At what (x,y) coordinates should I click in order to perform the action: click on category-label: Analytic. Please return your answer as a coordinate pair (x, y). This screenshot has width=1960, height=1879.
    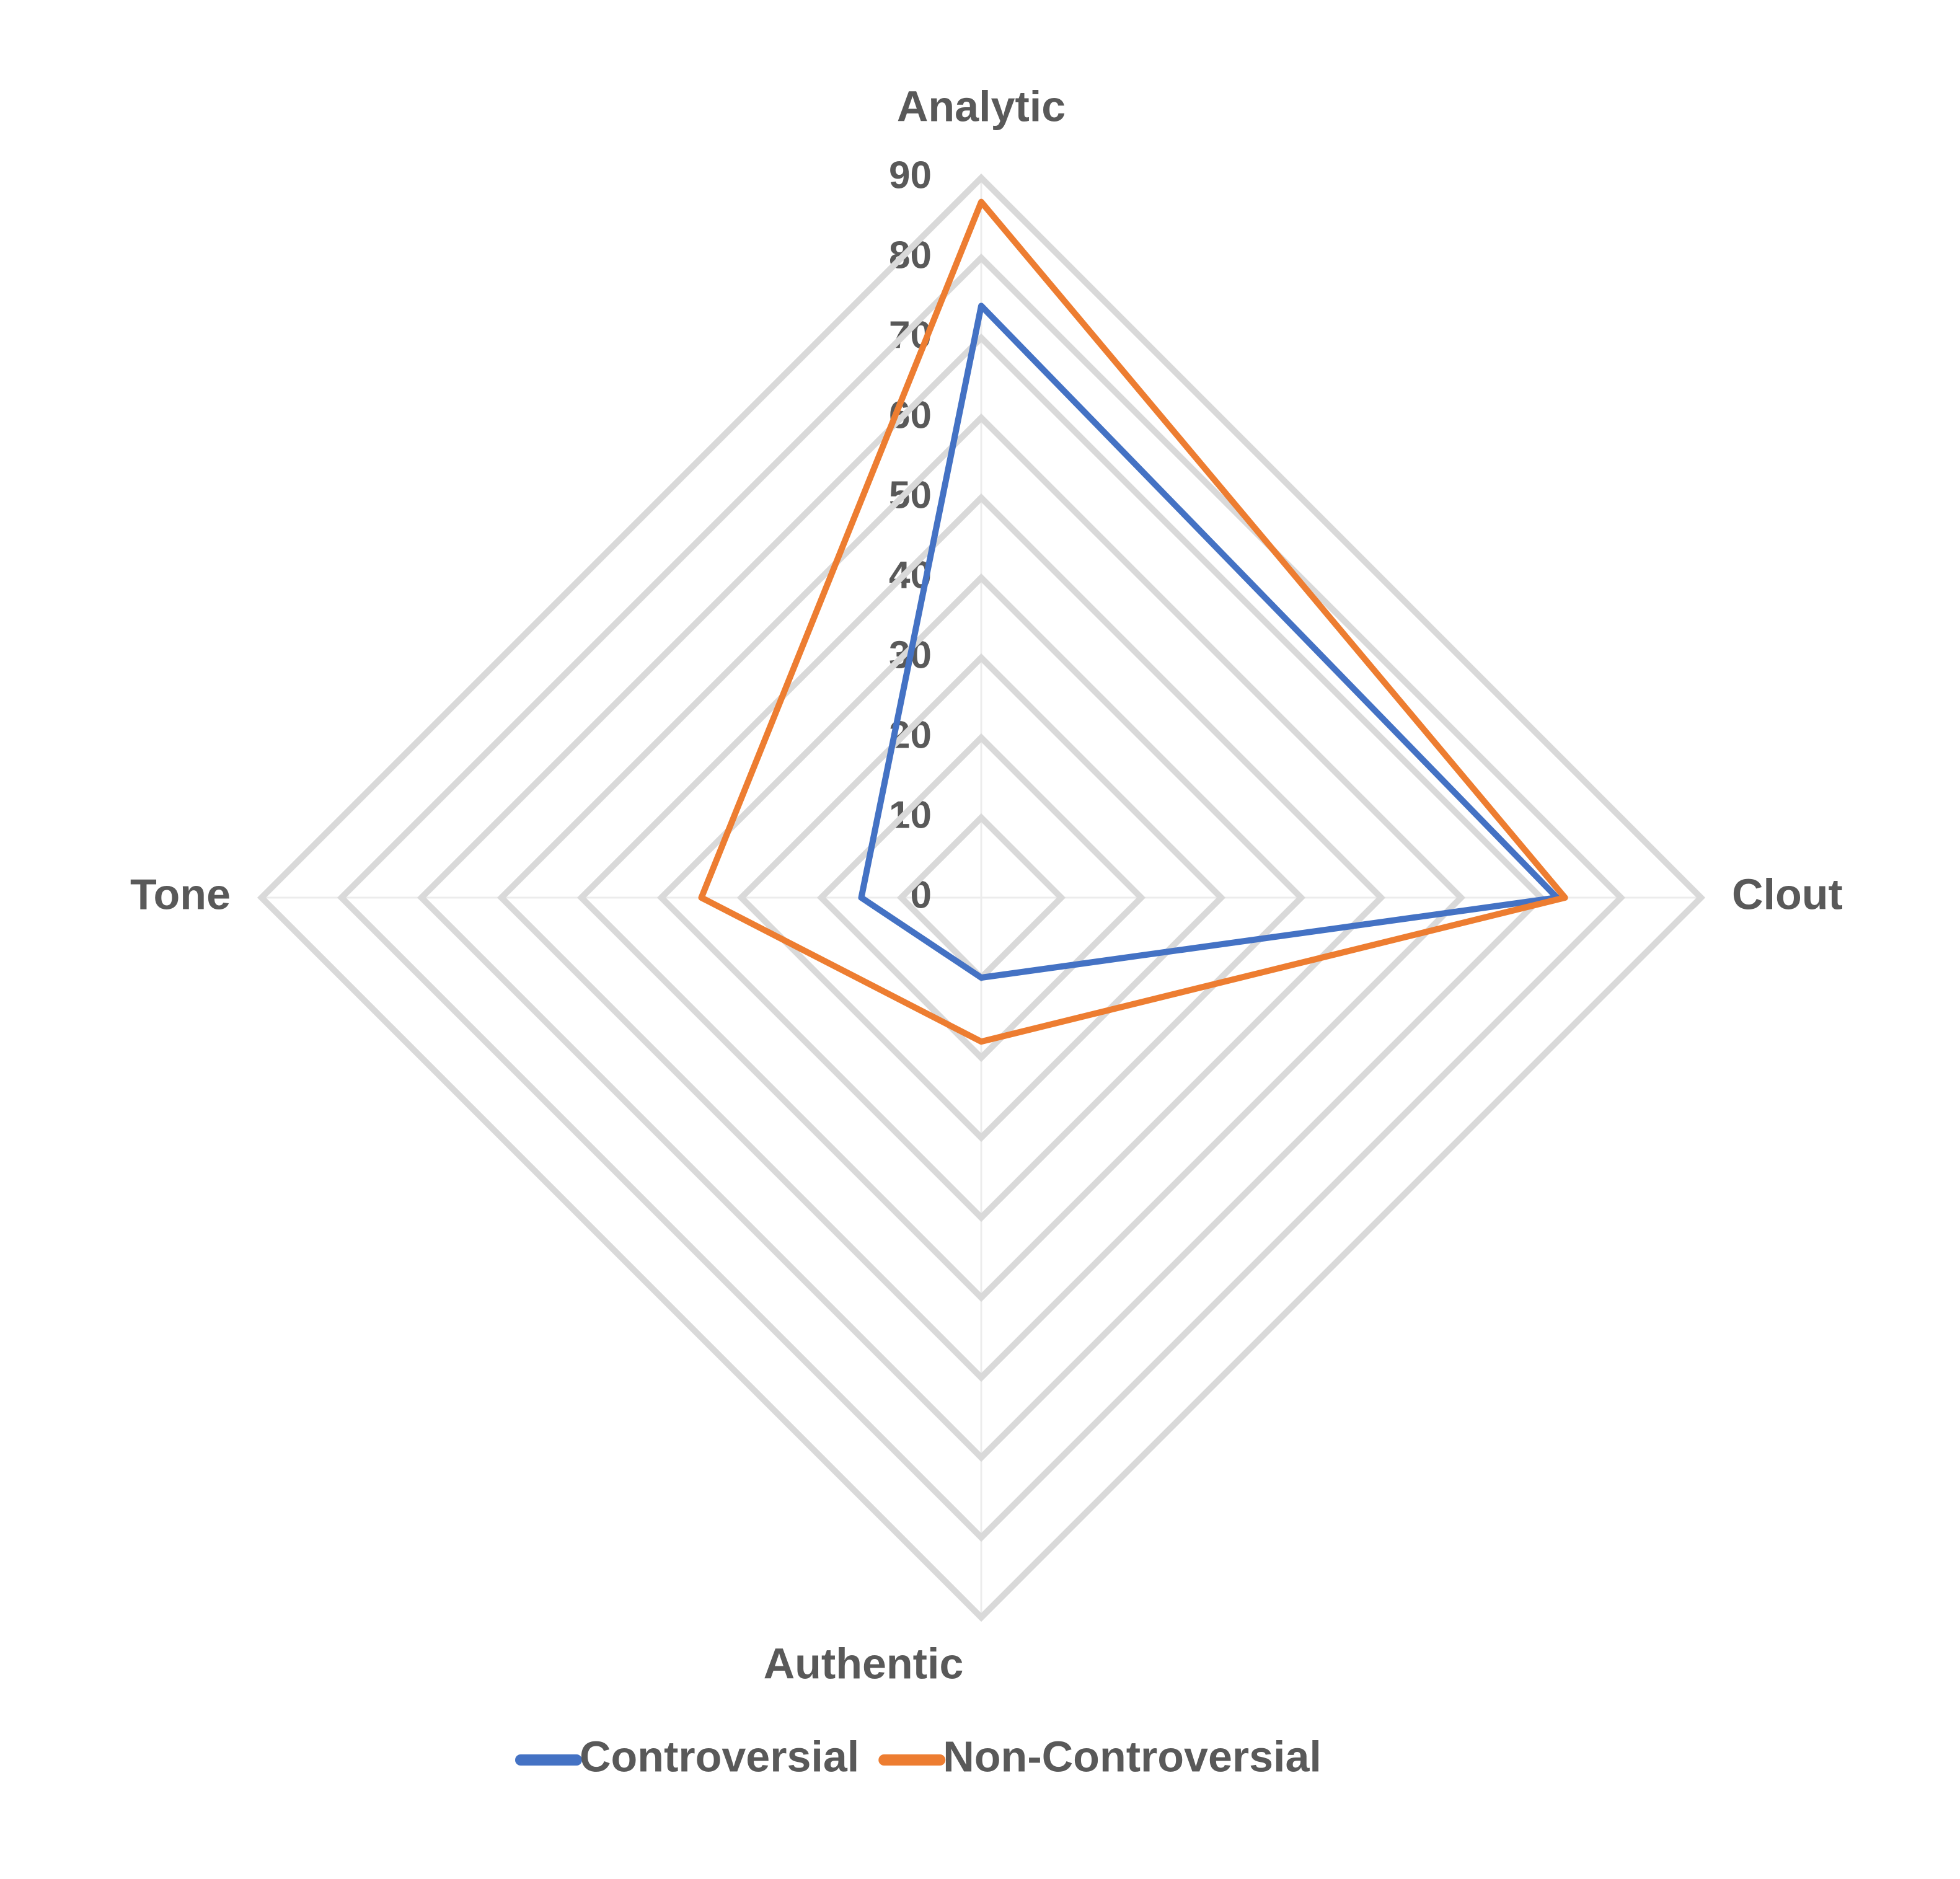
    Looking at the image, I should click on (981, 106).